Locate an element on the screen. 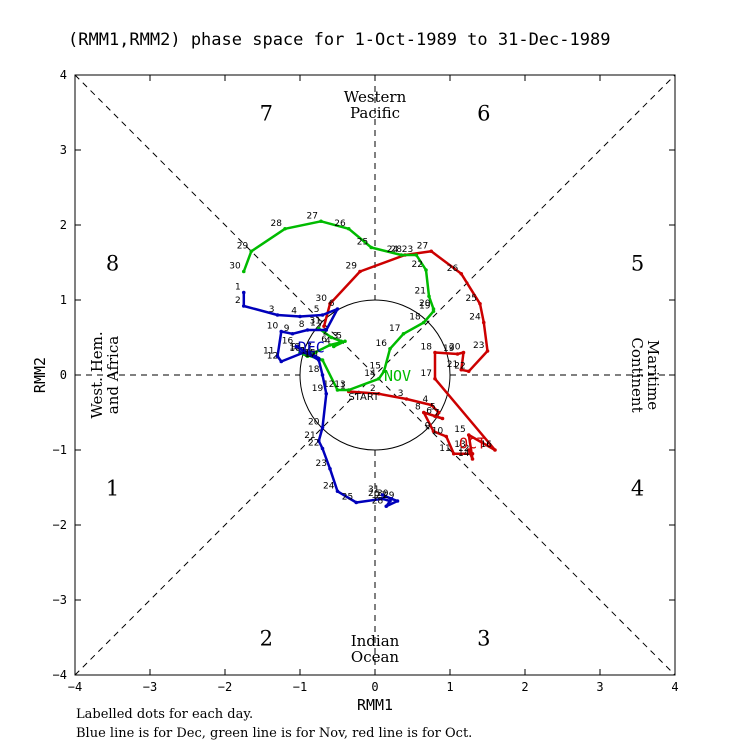 The image size is (750, 750). x-tick-label: −4 is located at coordinates (75, 687).